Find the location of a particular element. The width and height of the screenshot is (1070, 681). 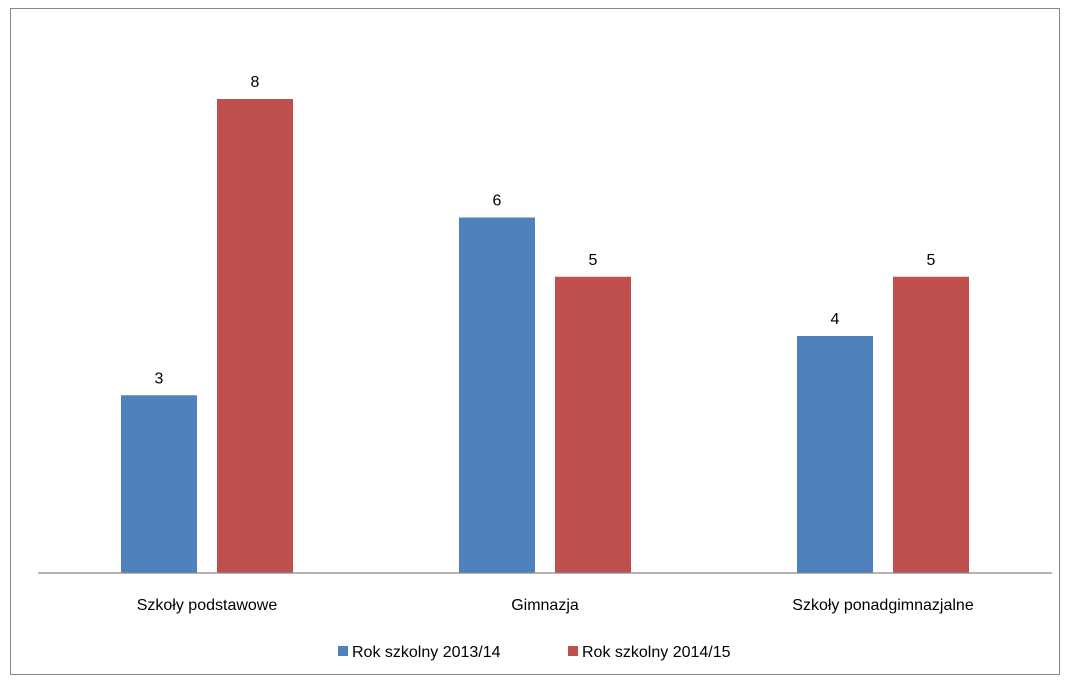

x-tick-label: Szkoły ponadgimnazjalne is located at coordinates (883, 605).